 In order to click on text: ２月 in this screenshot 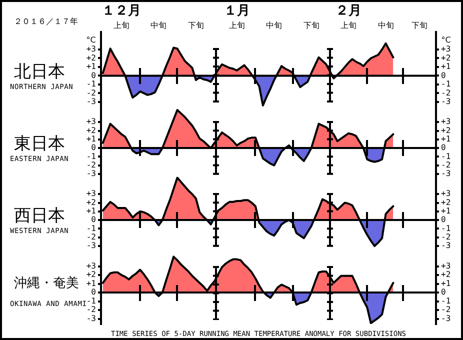, I will do `click(349, 10)`.